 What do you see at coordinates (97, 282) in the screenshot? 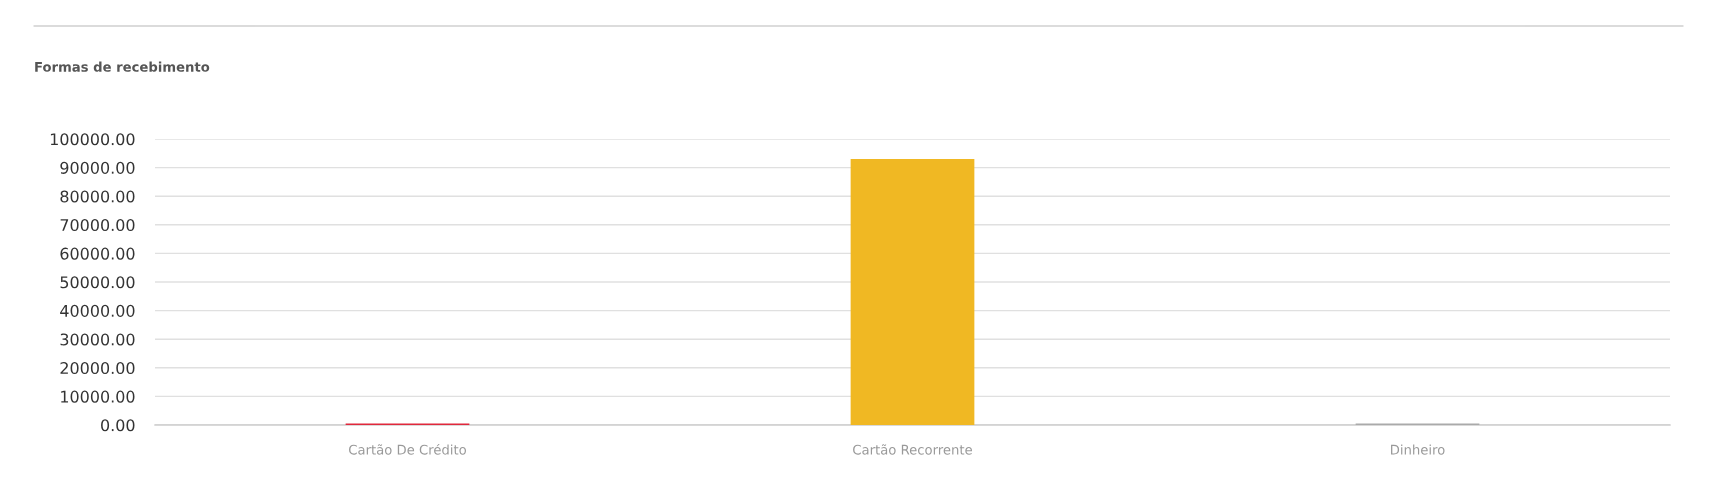
I see `y-tick-label: 50000.00` at bounding box center [97, 282].